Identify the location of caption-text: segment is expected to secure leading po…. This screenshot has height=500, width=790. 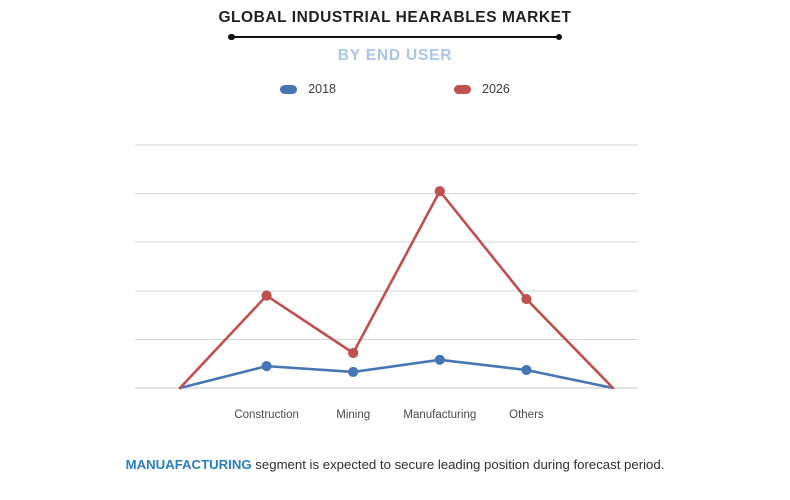
(458, 464).